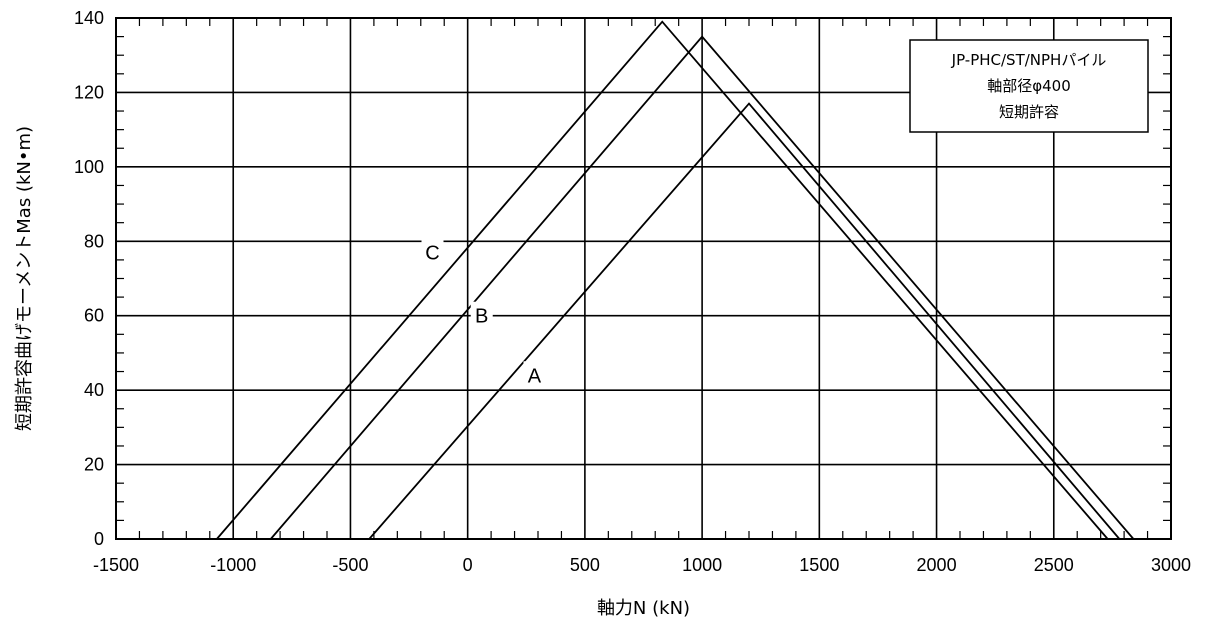  What do you see at coordinates (585, 565) in the screenshot?
I see `x-tick-label: 500` at bounding box center [585, 565].